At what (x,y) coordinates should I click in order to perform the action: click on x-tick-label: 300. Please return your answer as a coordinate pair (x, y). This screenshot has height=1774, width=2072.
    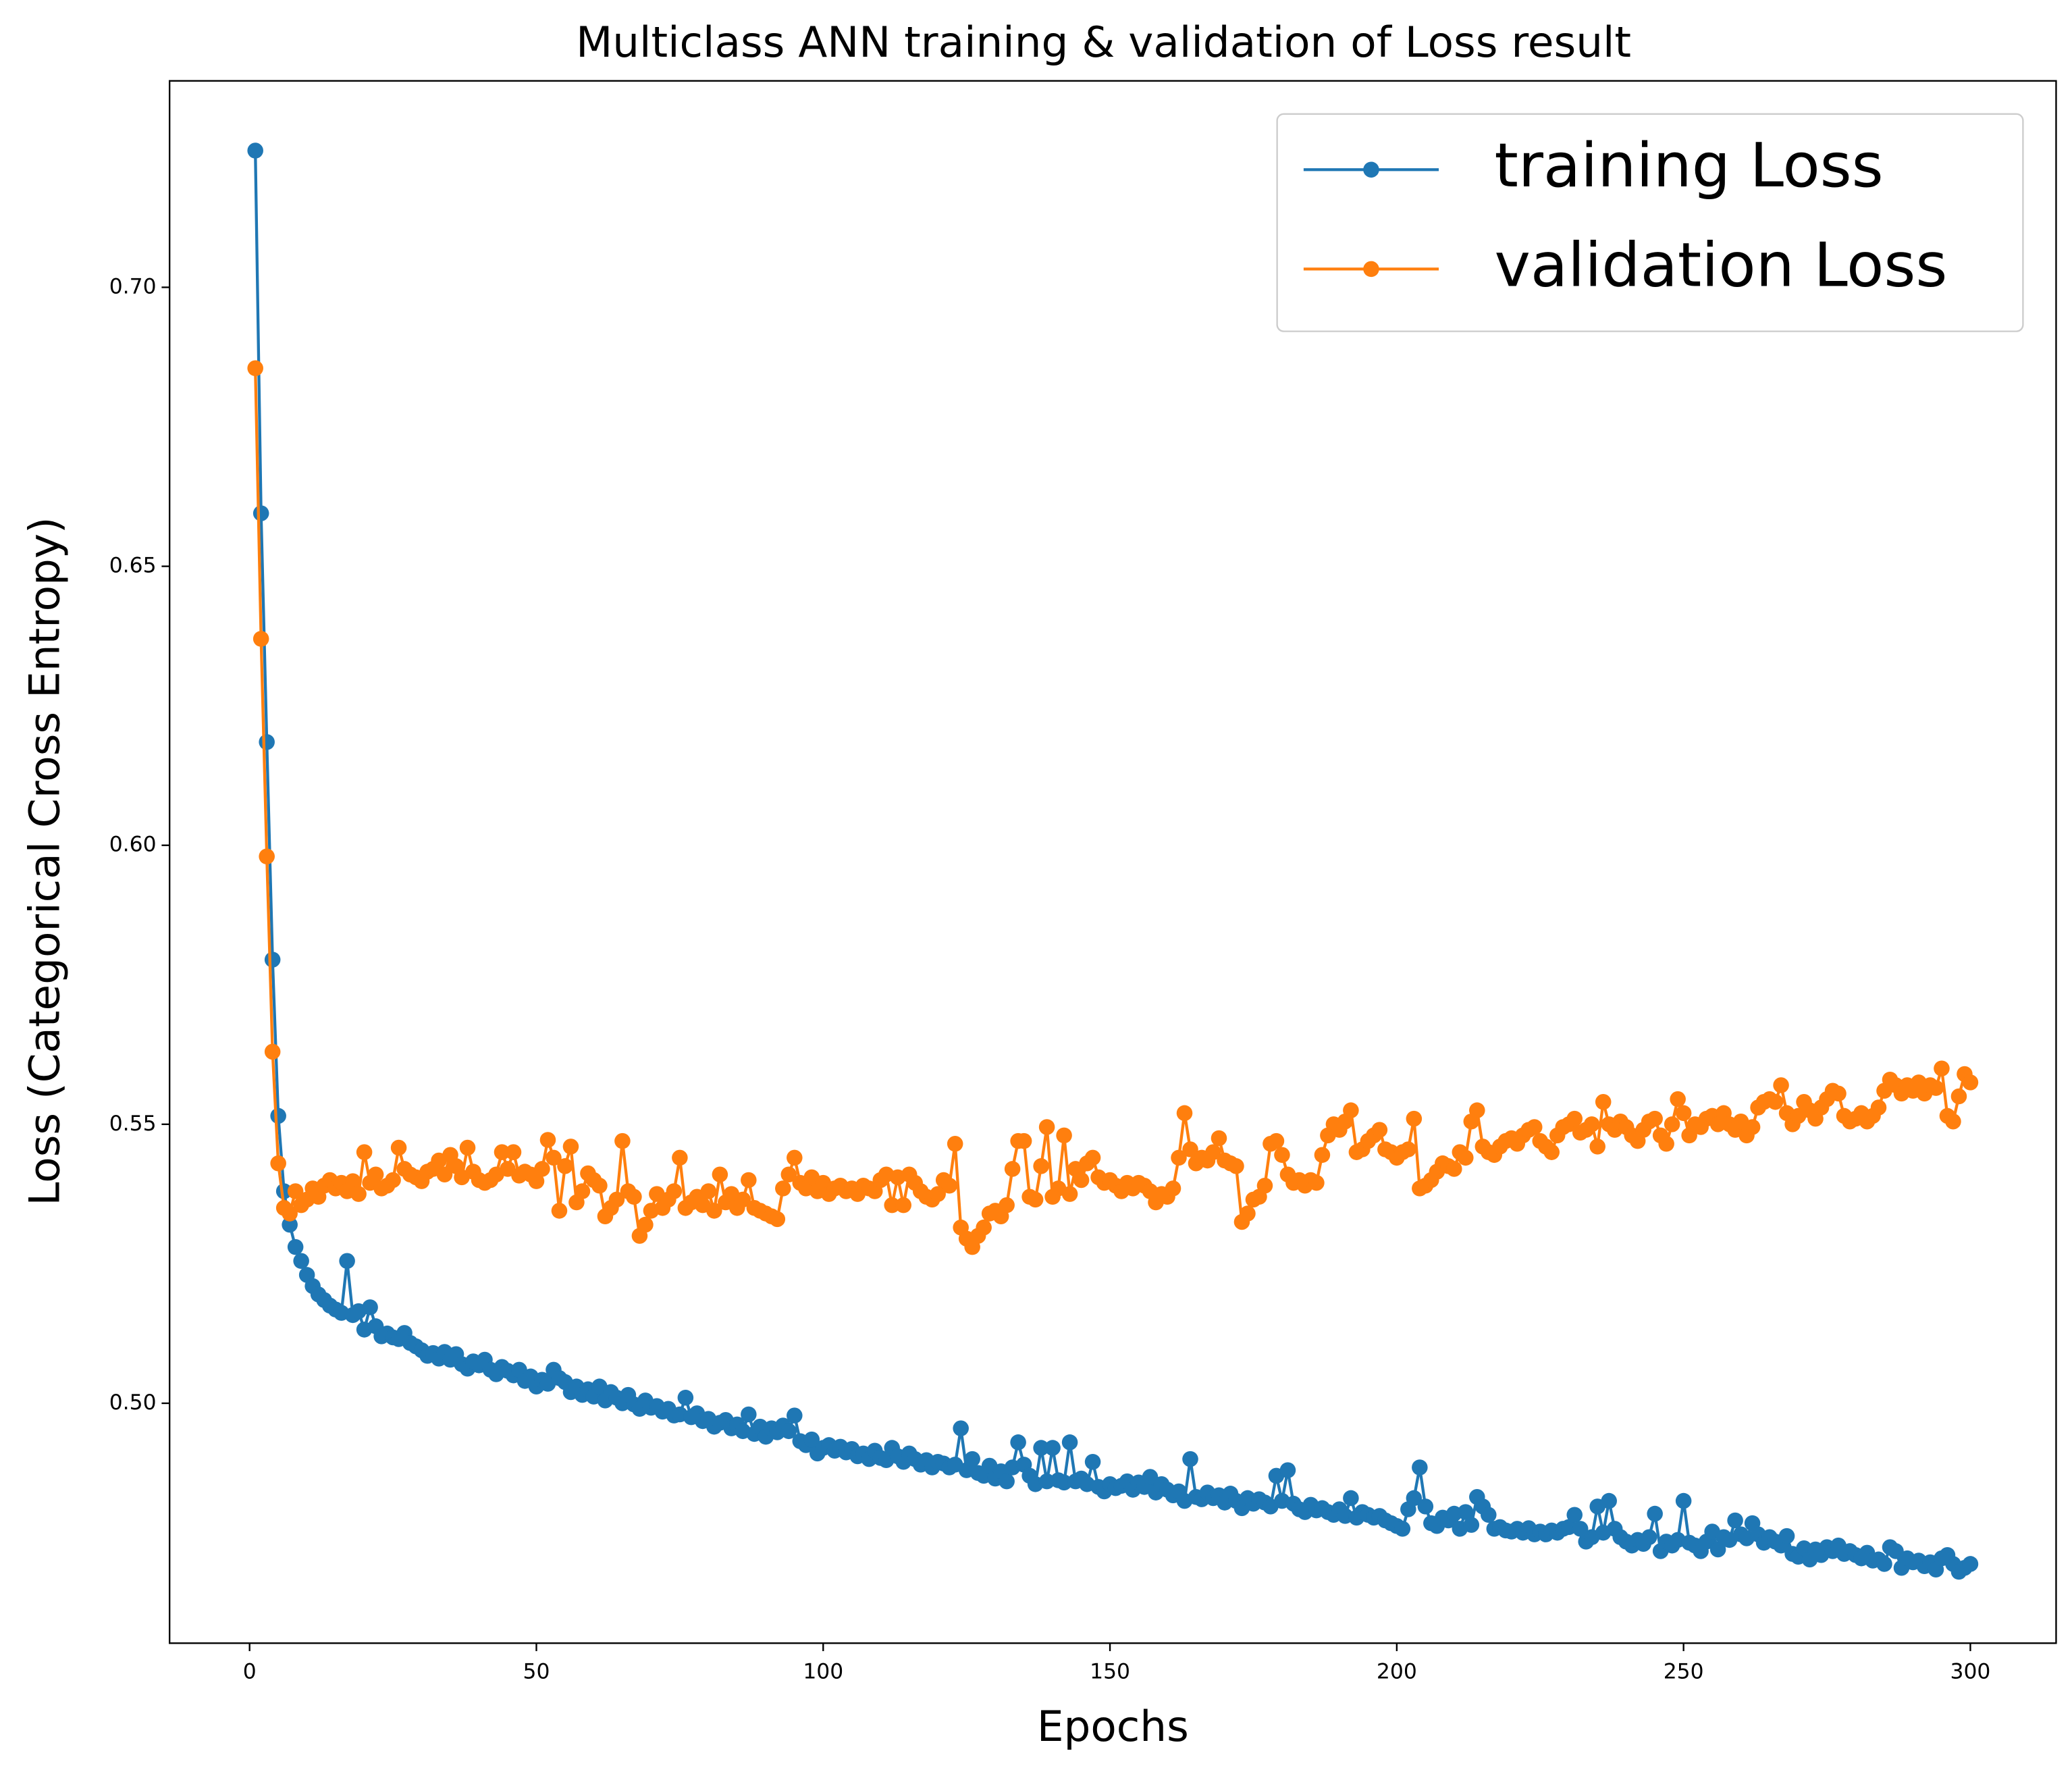
    Looking at the image, I should click on (1970, 1671).